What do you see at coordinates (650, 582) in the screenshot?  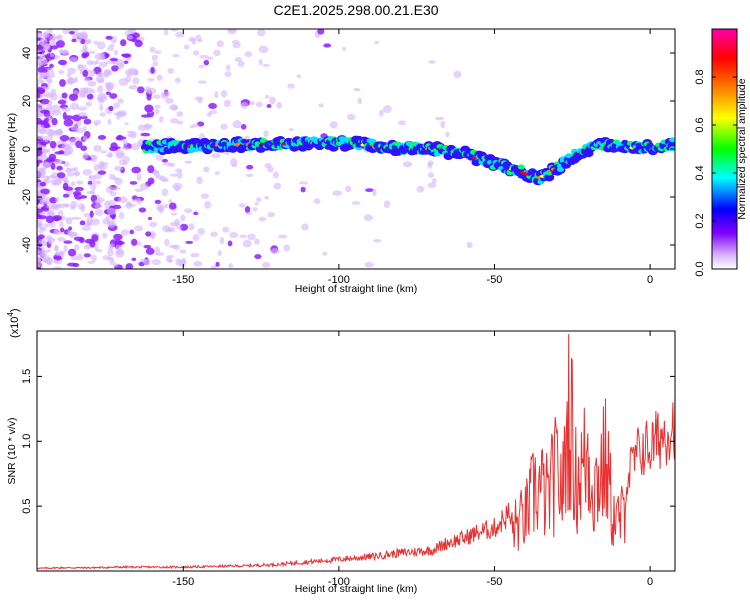 I see `snr-x-tick-label: 0` at bounding box center [650, 582].